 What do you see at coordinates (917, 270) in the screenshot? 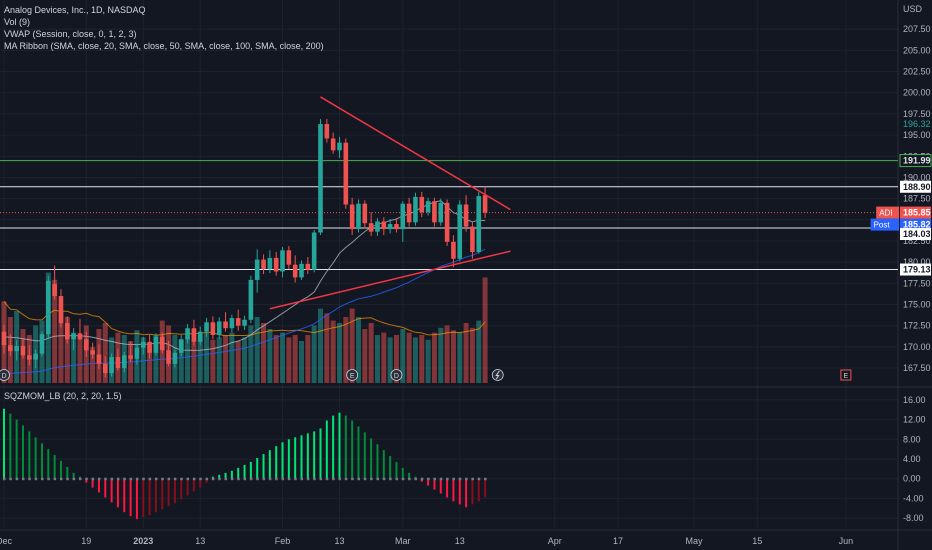
I see `price-label: 179.13` at bounding box center [917, 270].